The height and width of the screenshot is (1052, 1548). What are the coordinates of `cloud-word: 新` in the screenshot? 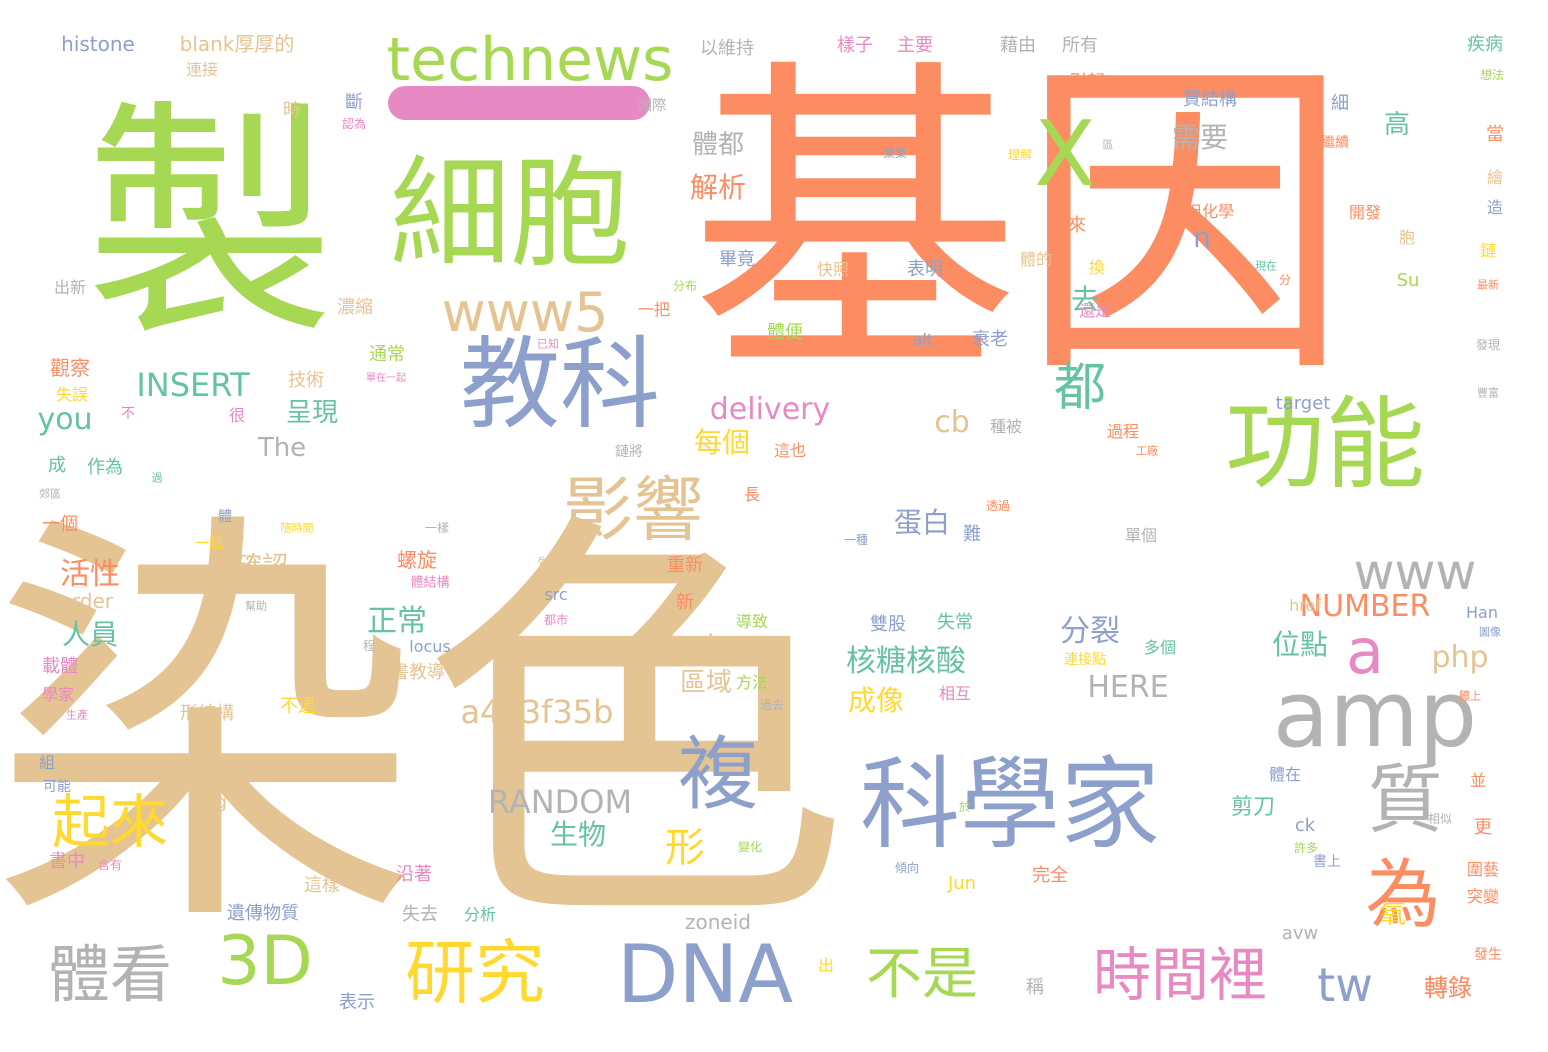 It's located at (685, 602).